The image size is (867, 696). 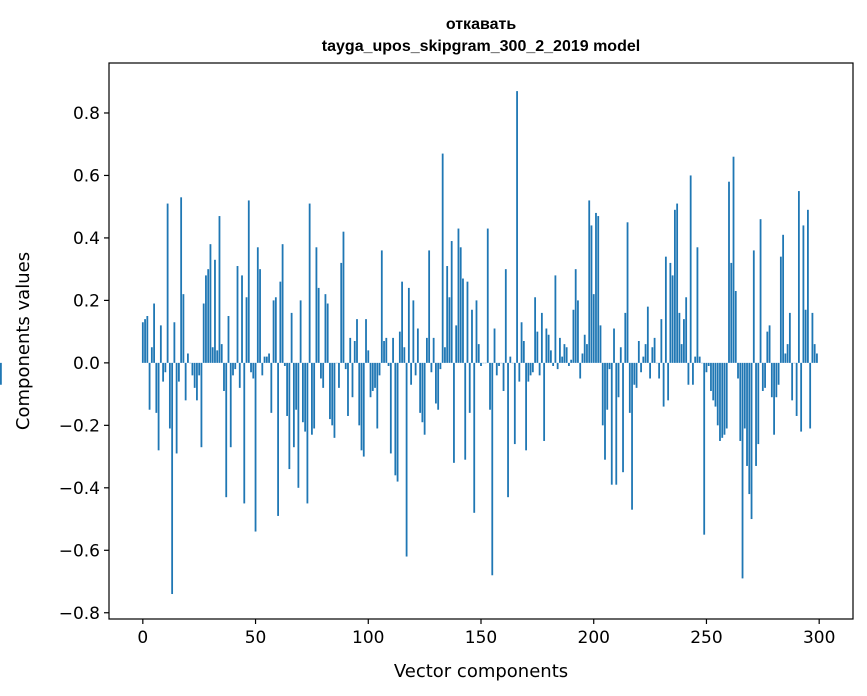 What do you see at coordinates (481, 671) in the screenshot?
I see `x-axis-label: Vector components` at bounding box center [481, 671].